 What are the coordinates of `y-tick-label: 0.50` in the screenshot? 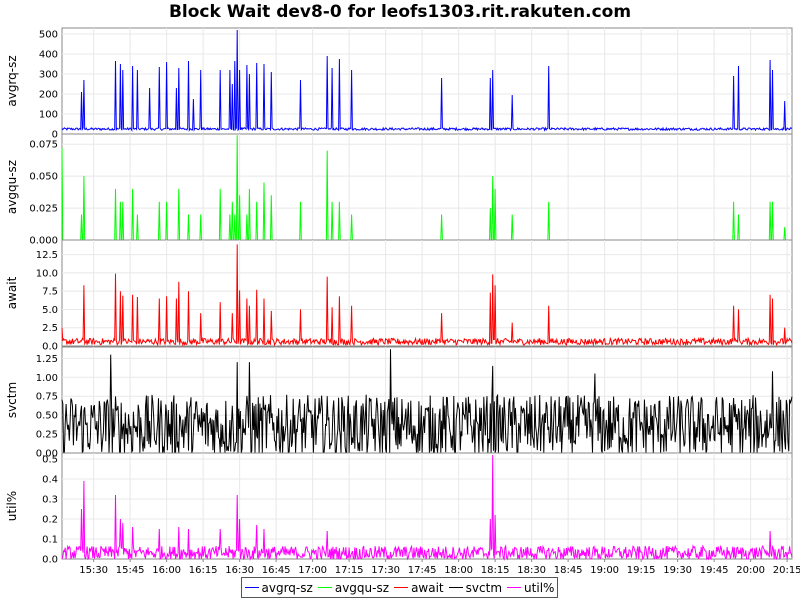 It's located at (47, 416).